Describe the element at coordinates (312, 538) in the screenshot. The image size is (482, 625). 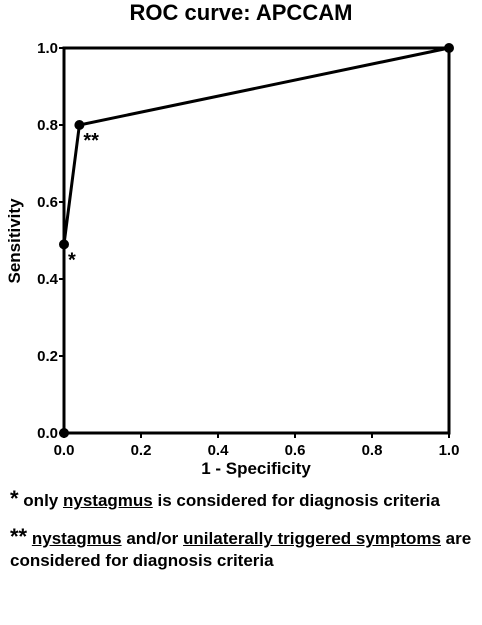
I see `footnote-text: unilaterally triggered symptoms` at that location.